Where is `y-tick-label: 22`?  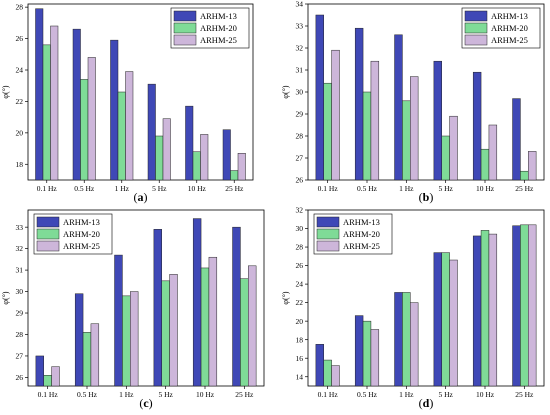 y-tick-label: 22 is located at coordinates (20, 101).